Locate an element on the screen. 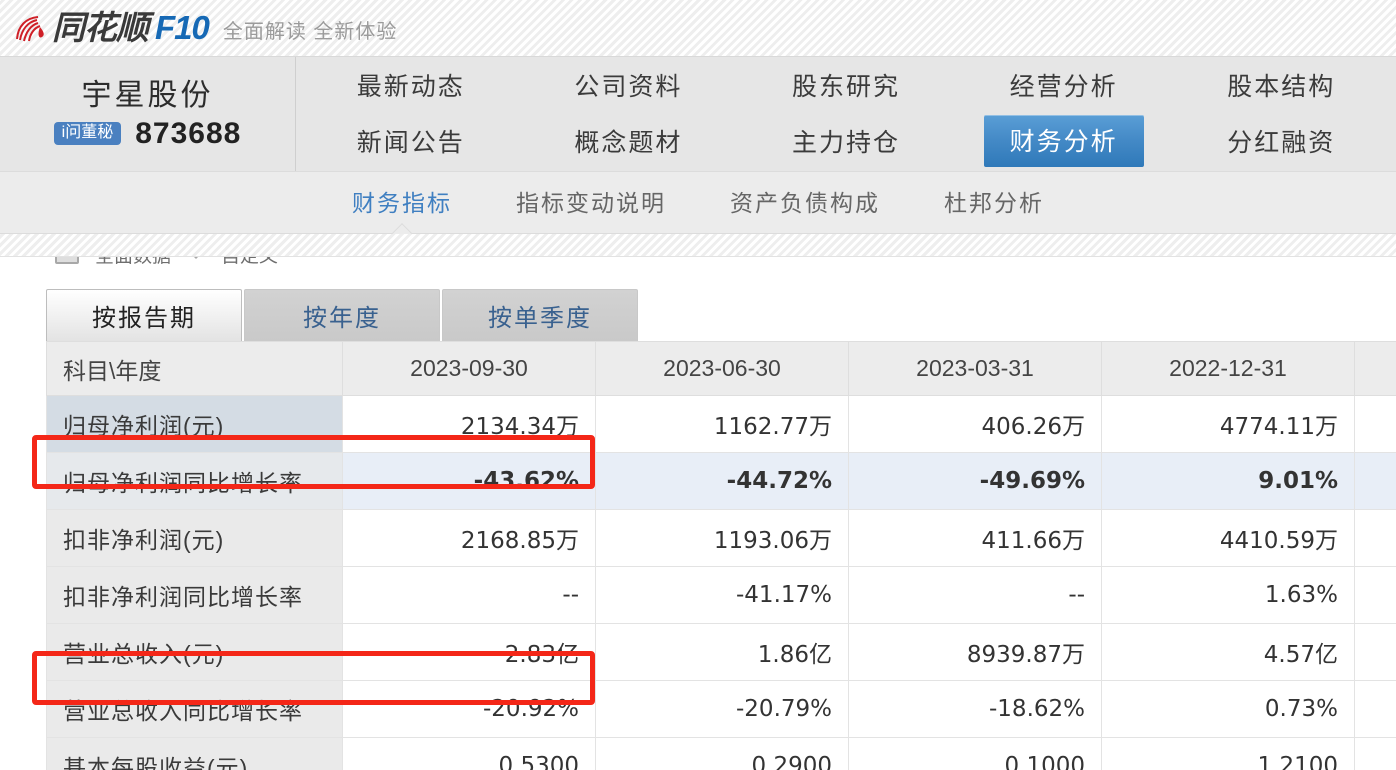  header-period-0: 2023-09-30 is located at coordinates (469, 368).